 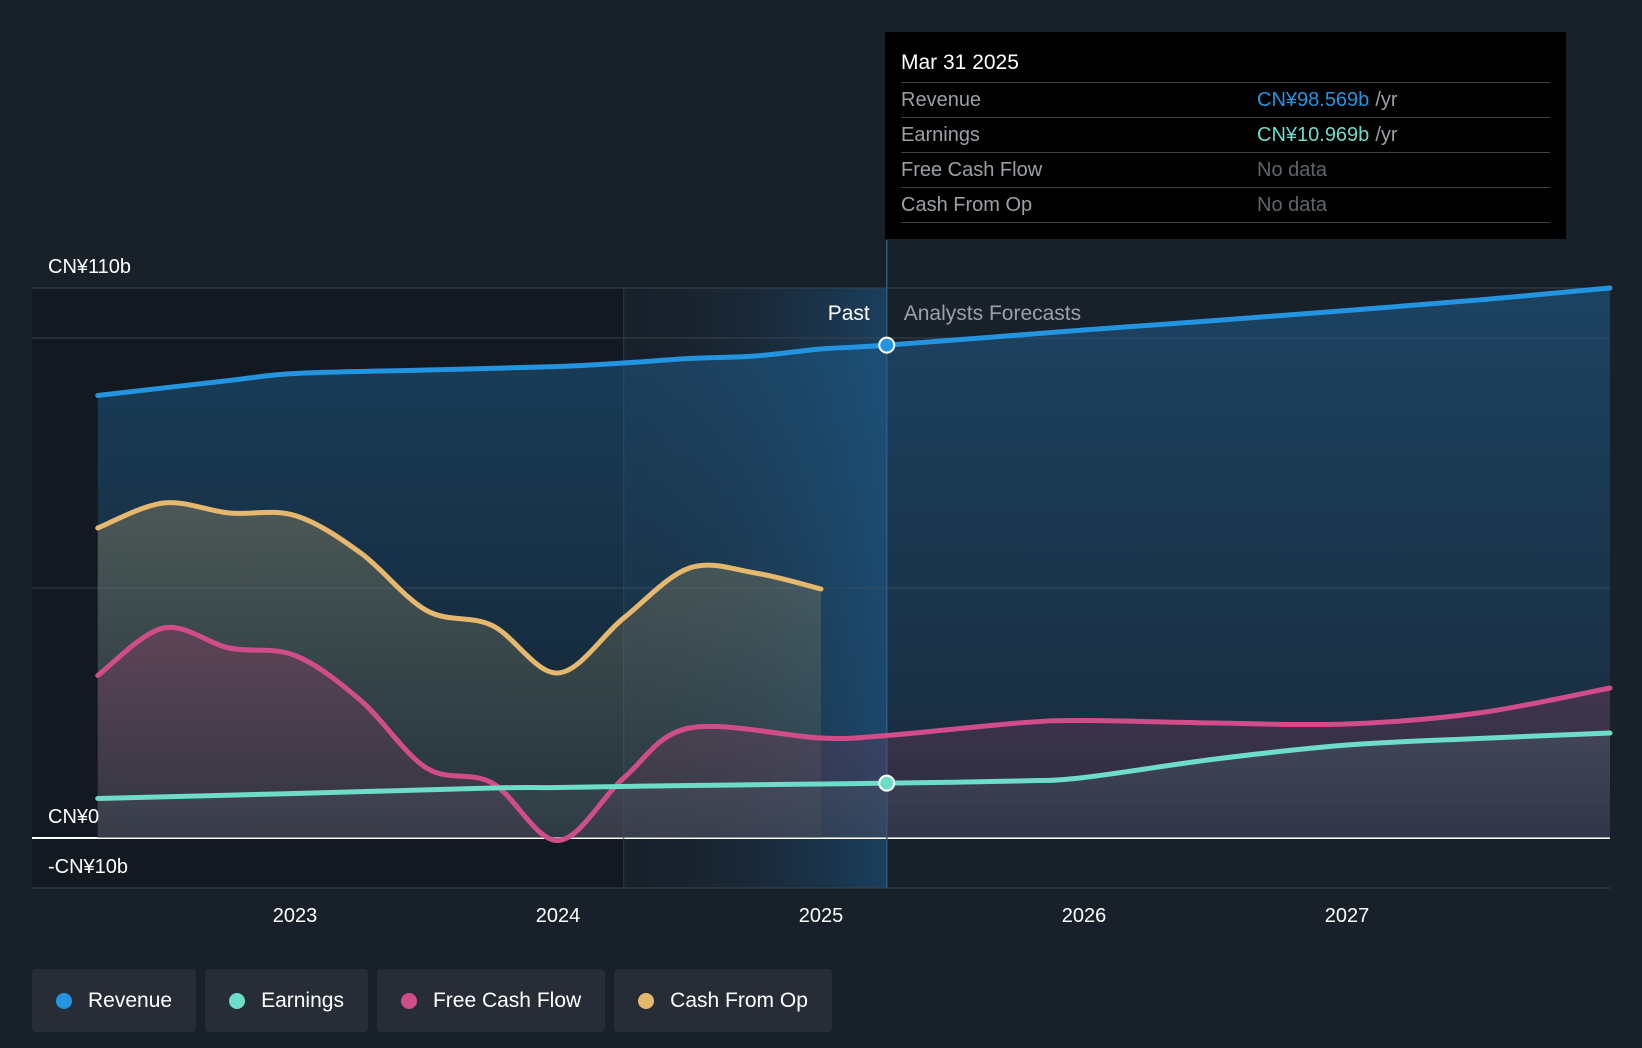 I want to click on tooltip-value: CN¥98.569b, so click(x=1313, y=99).